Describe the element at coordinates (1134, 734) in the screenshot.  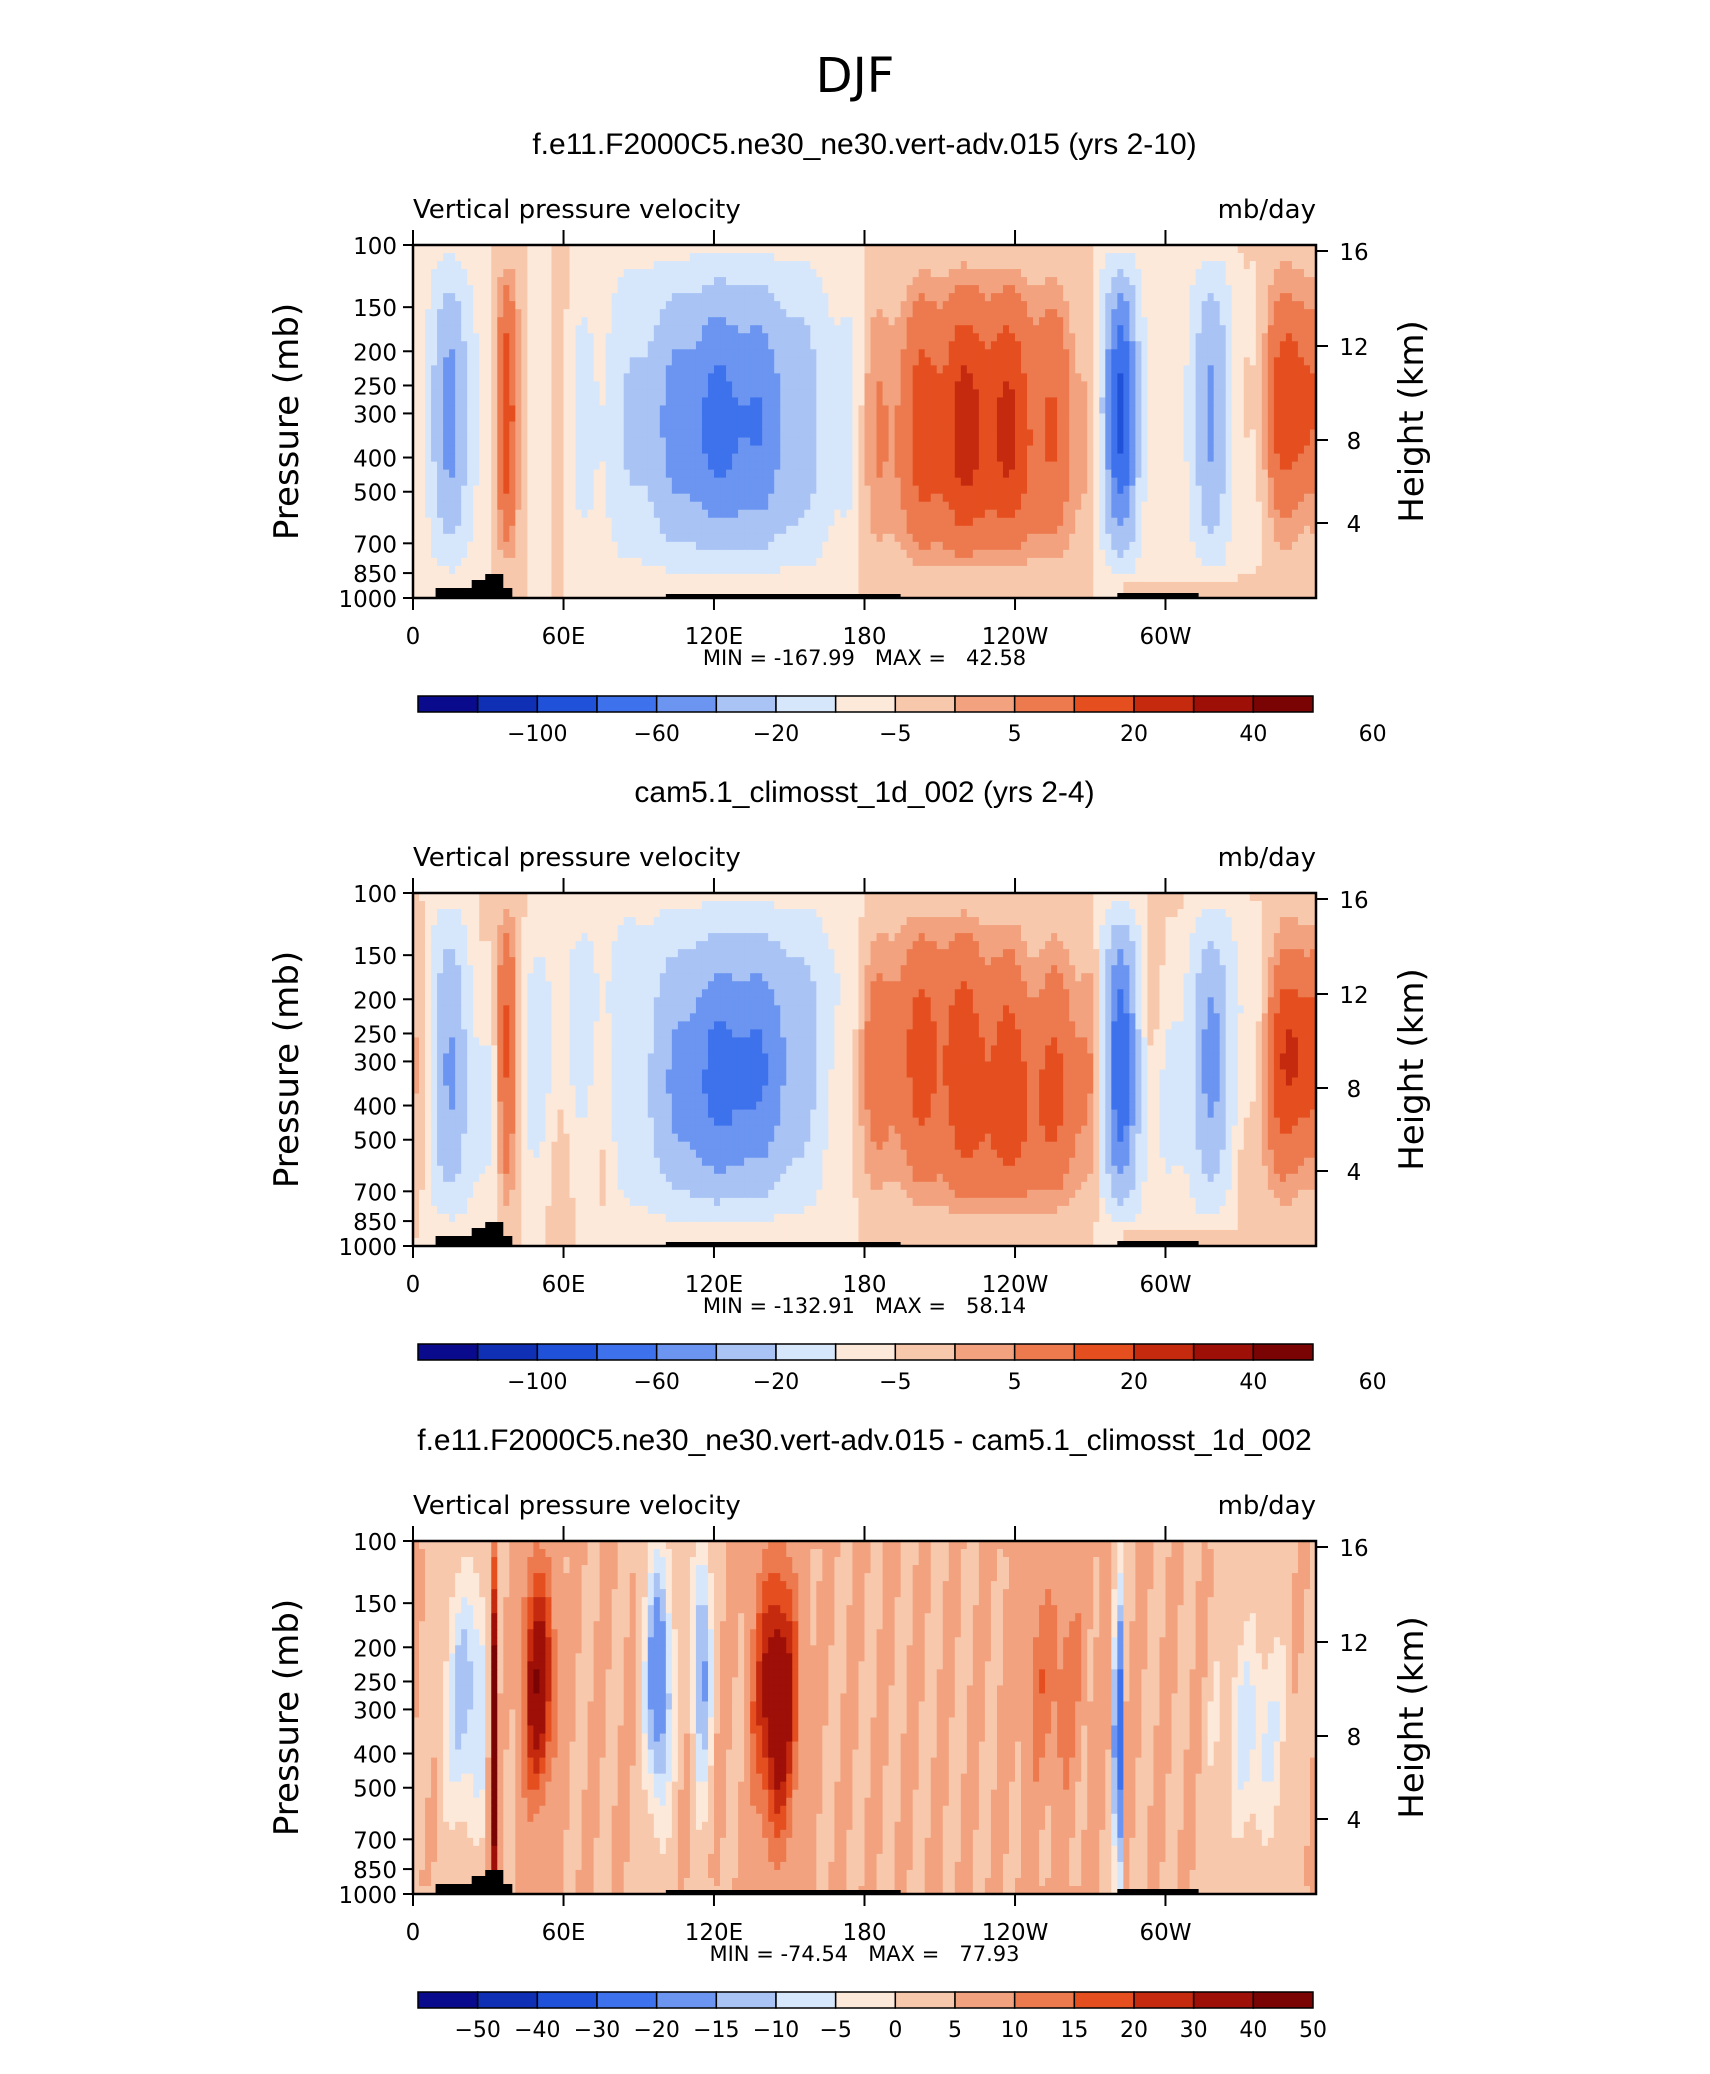
I see `colorbar-label: 20` at that location.